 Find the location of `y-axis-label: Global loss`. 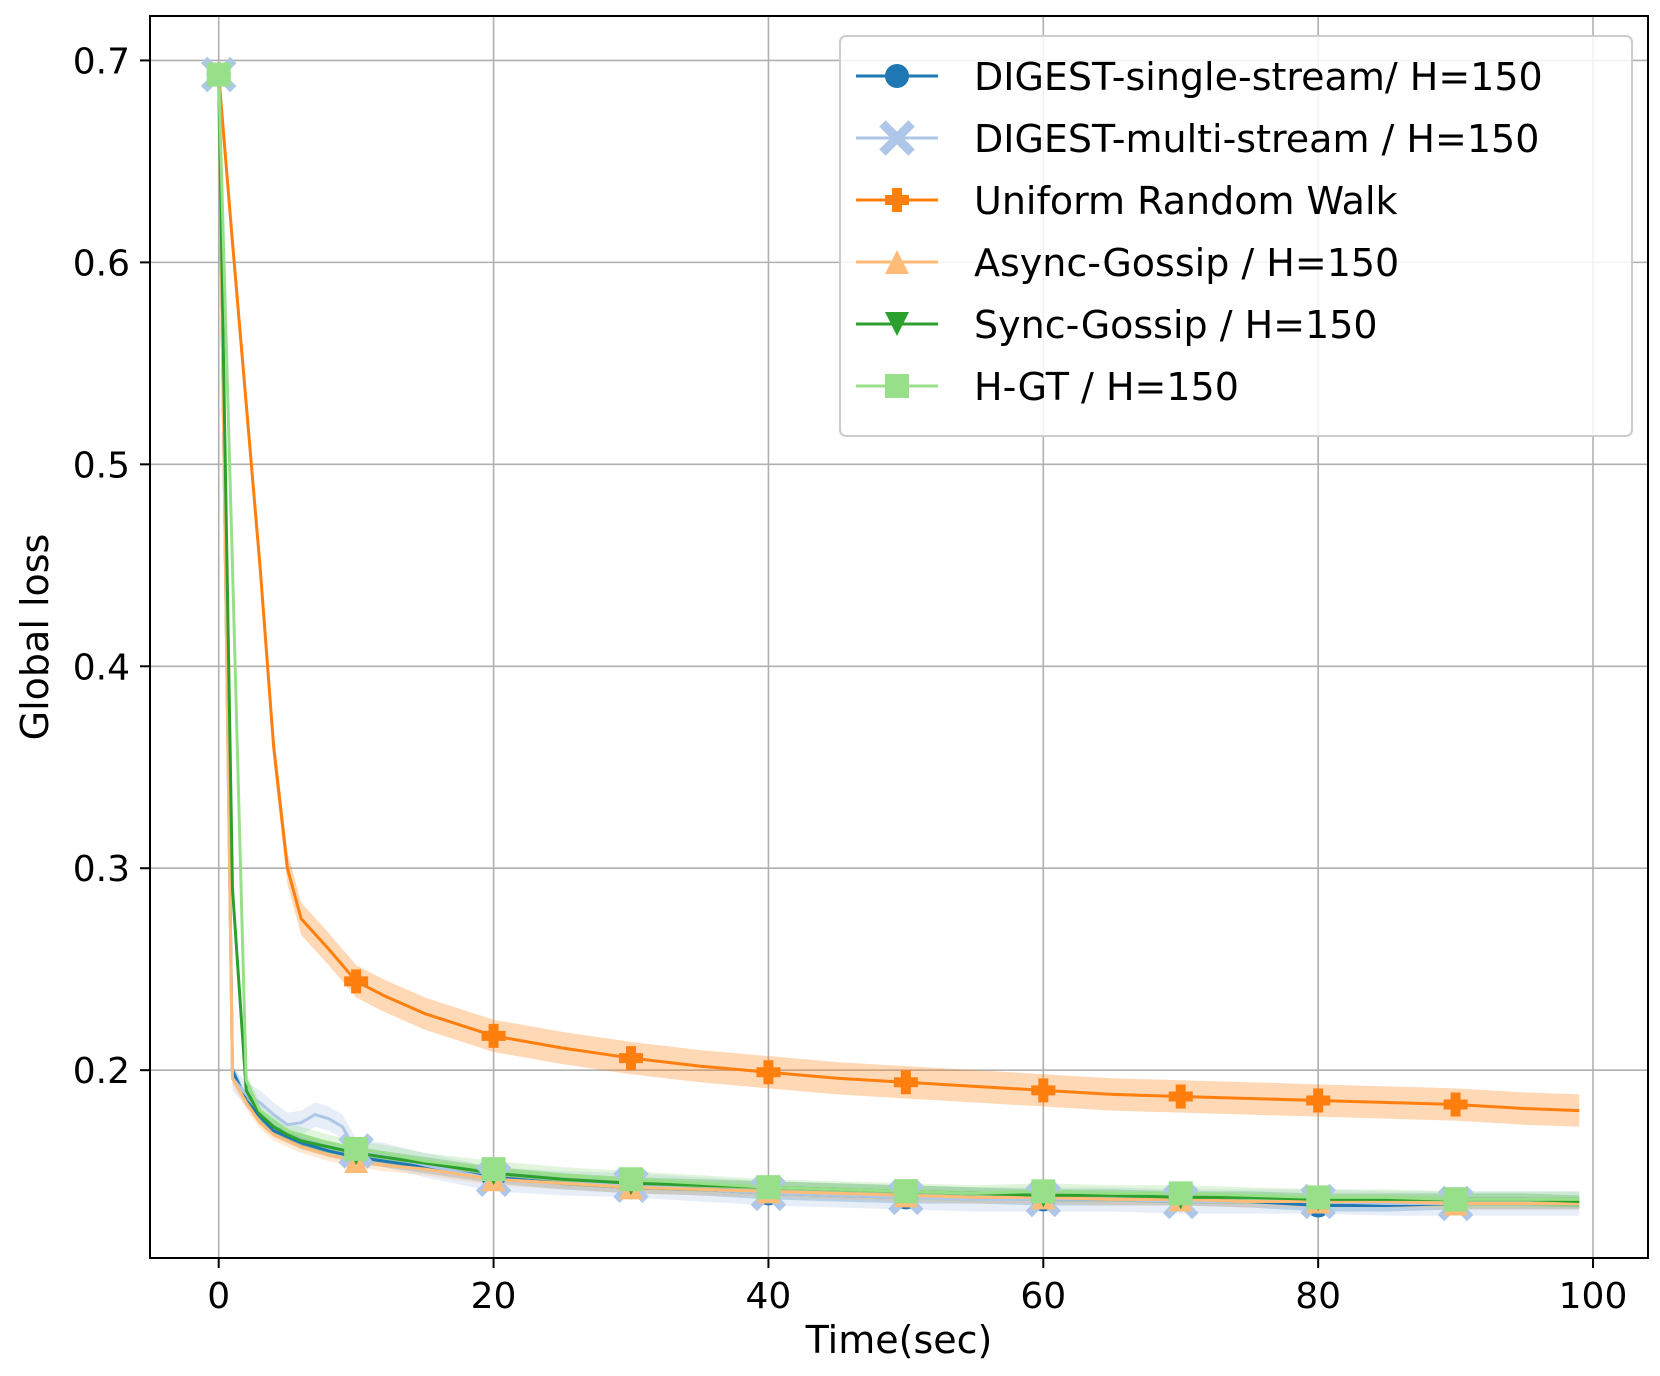

y-axis-label: Global loss is located at coordinates (35, 637).